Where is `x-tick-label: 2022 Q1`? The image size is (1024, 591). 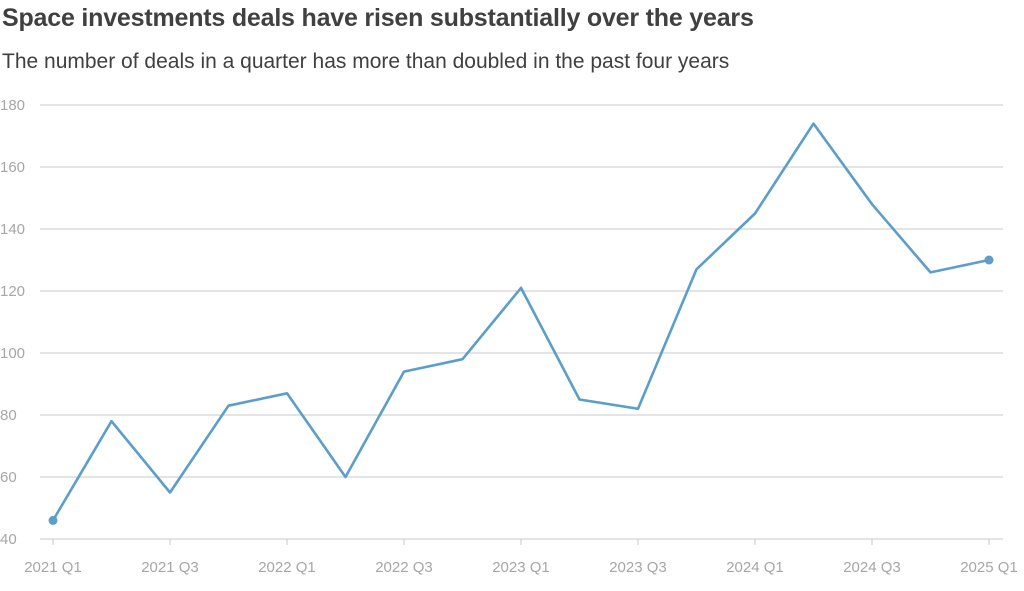 x-tick-label: 2022 Q1 is located at coordinates (287, 567).